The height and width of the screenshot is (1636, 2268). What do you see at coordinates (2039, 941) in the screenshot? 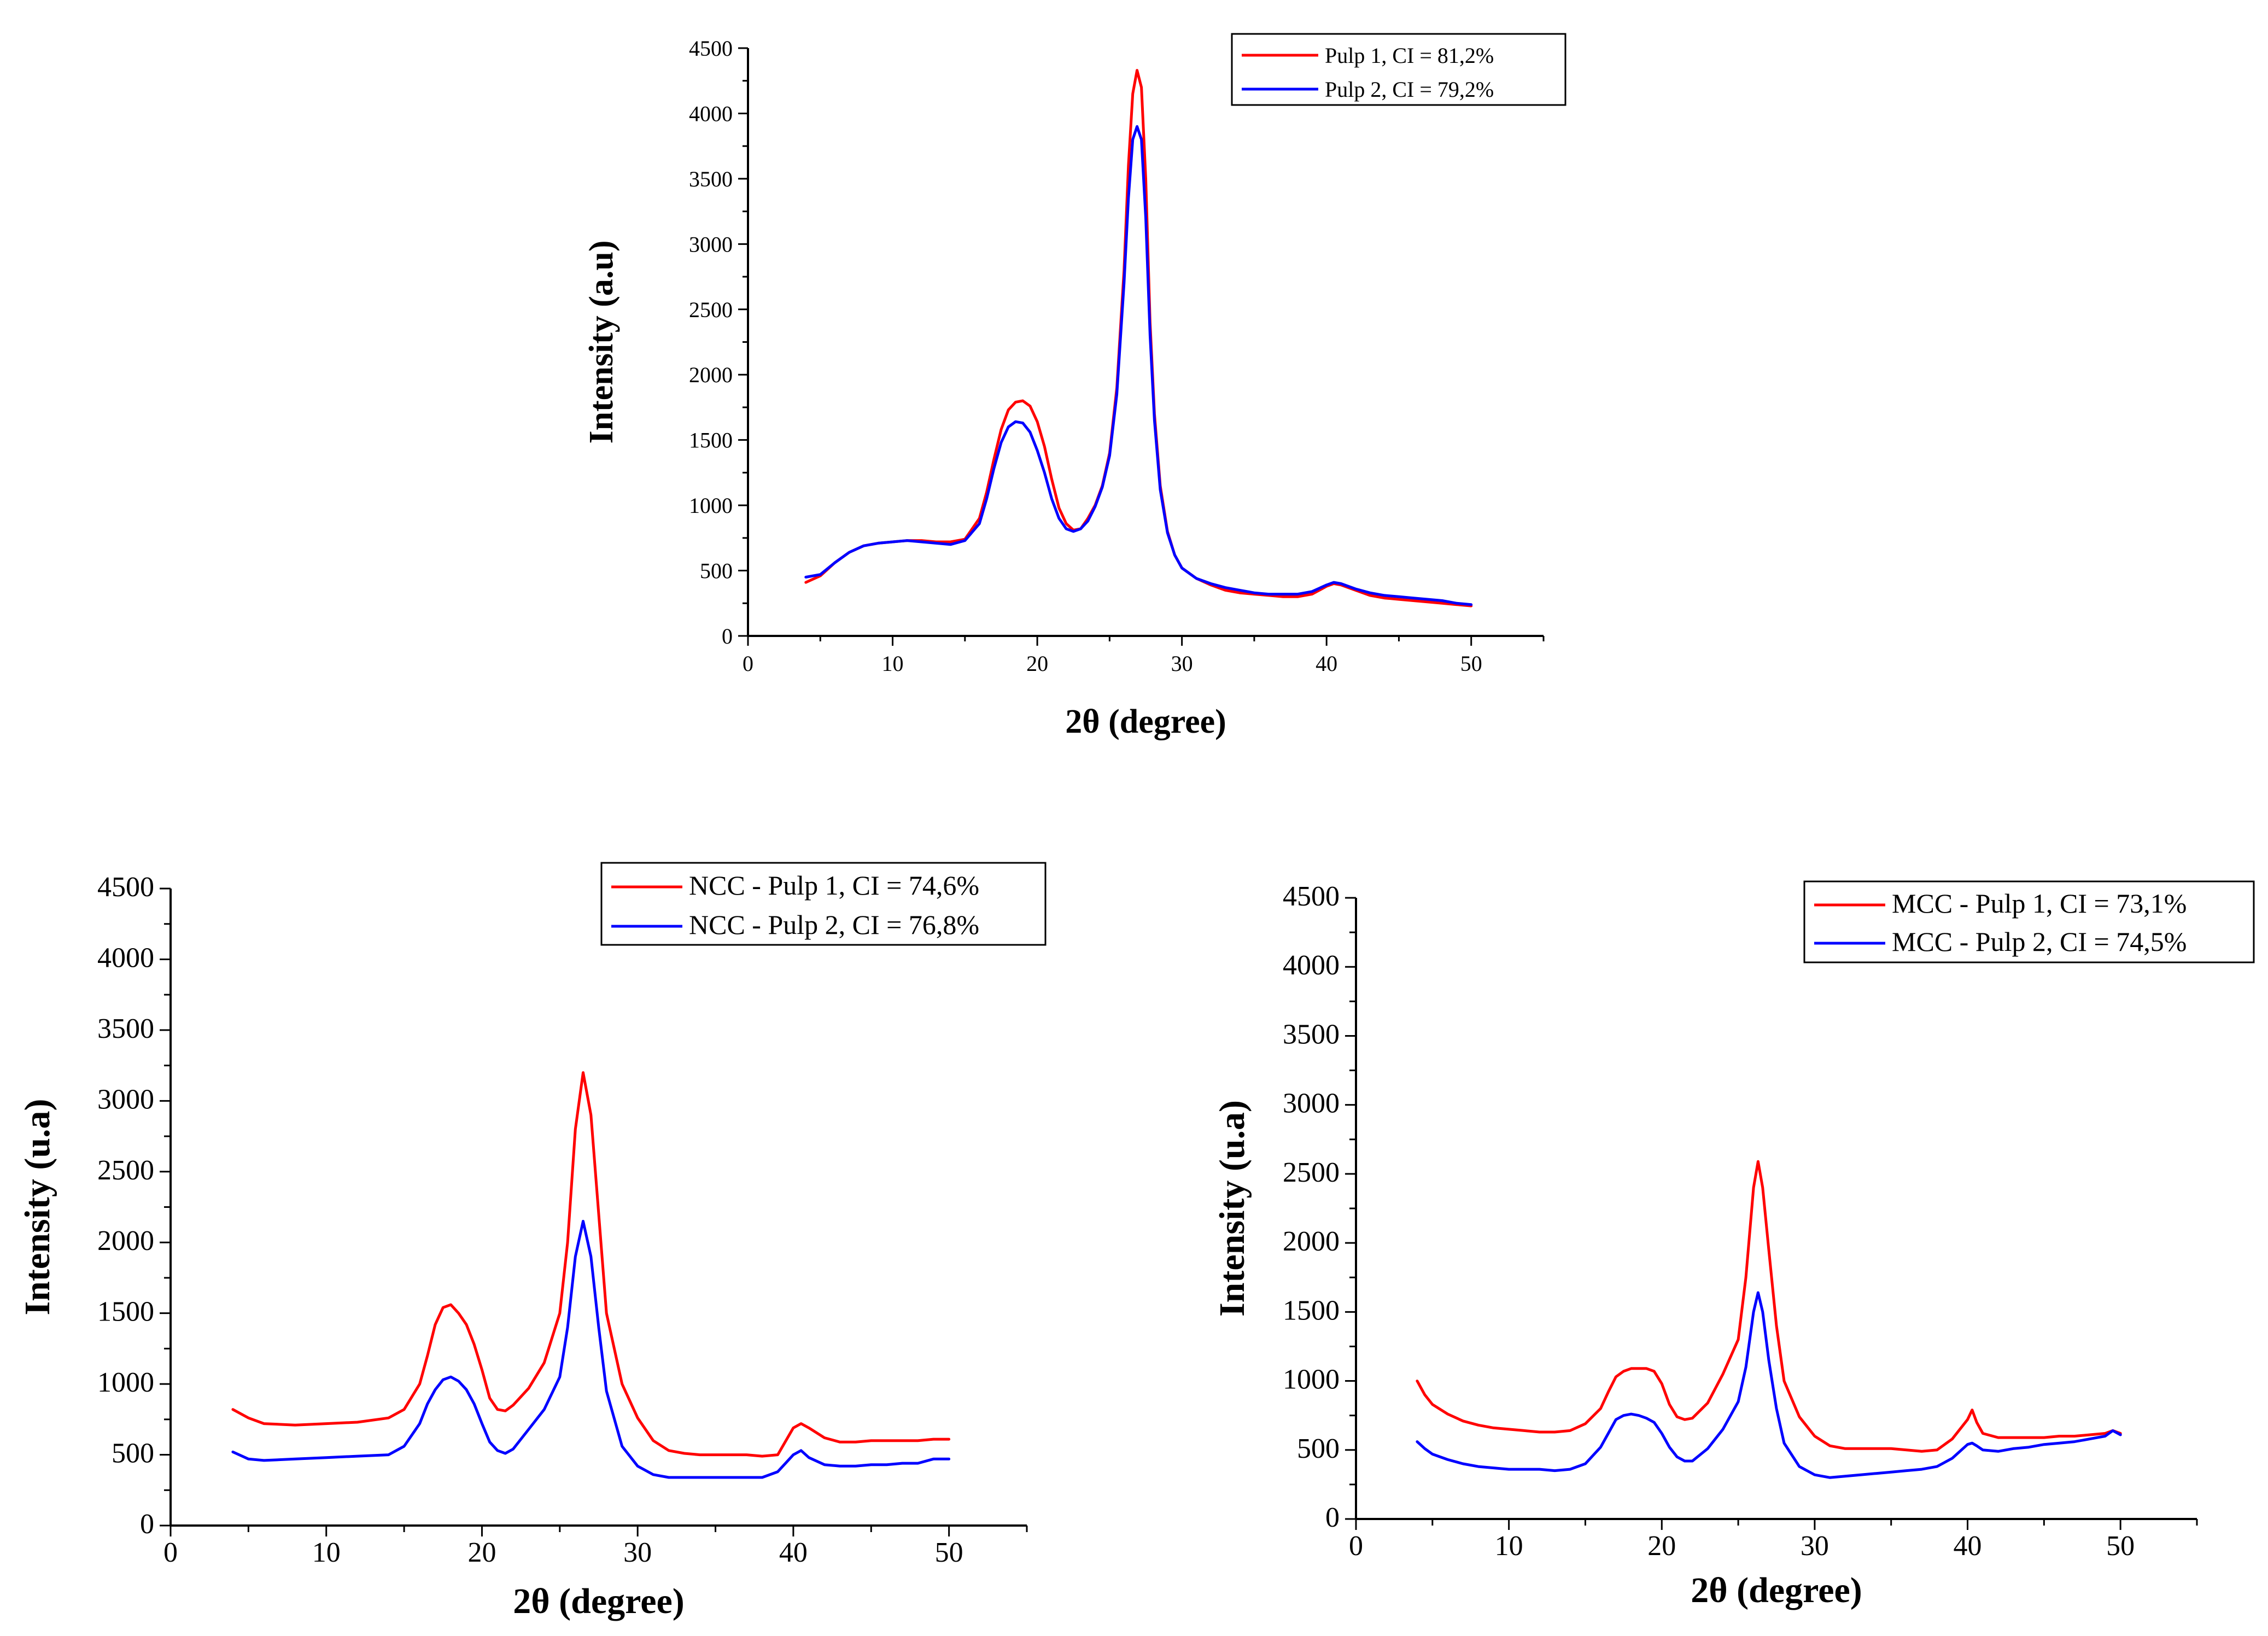
I see `legend-label-2: MCC - Pulp 2, CI = 74,5%` at bounding box center [2039, 941].